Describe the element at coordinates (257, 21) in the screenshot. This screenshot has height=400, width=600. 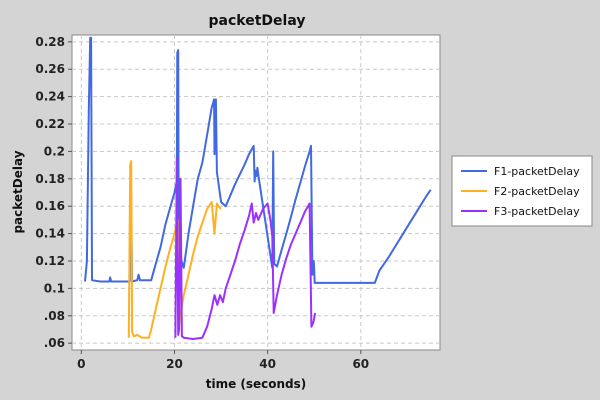
I see `chart-title: packetDelay` at that location.